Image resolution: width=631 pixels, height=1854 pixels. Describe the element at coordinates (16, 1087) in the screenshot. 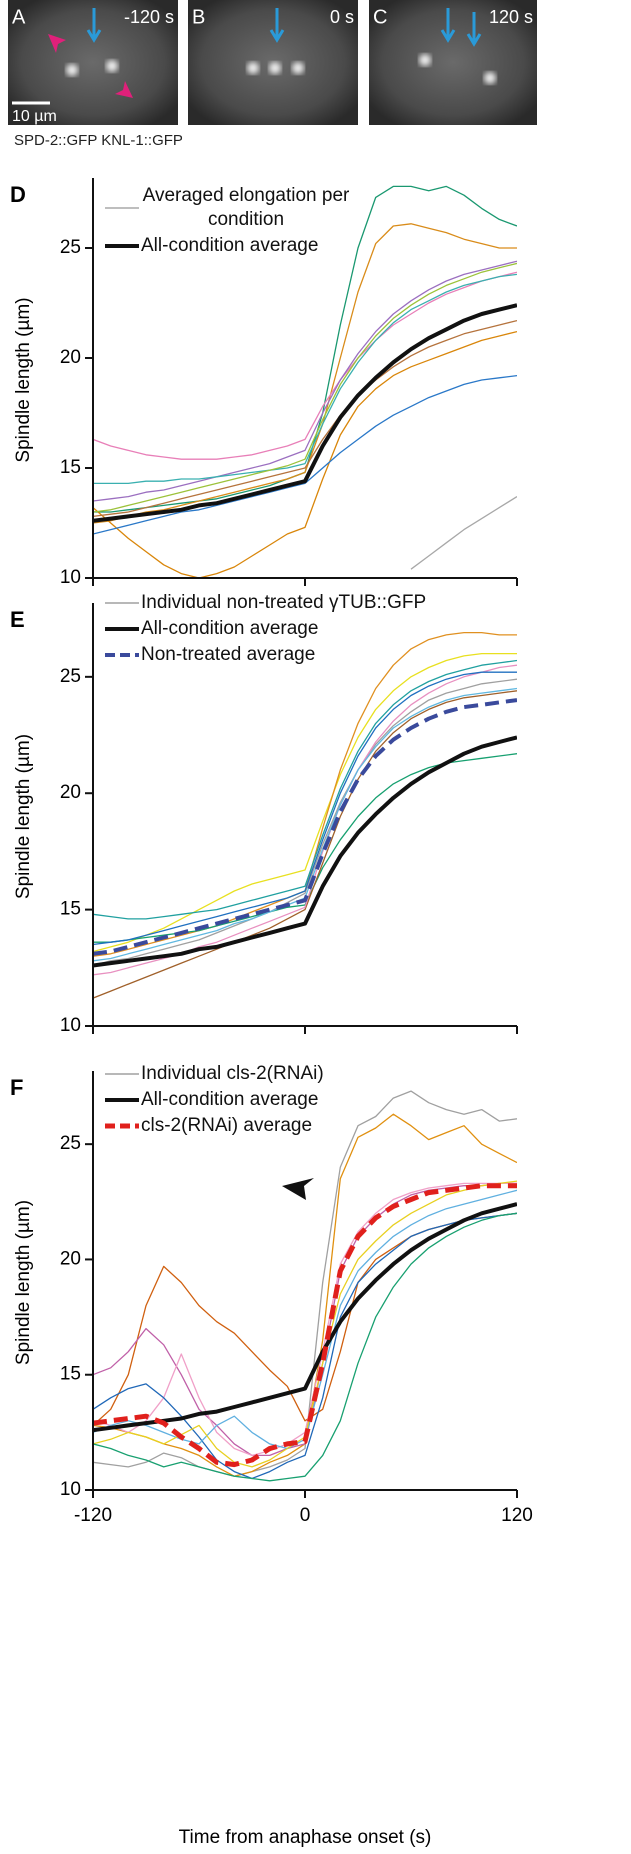

I see `panel-label: F` at that location.